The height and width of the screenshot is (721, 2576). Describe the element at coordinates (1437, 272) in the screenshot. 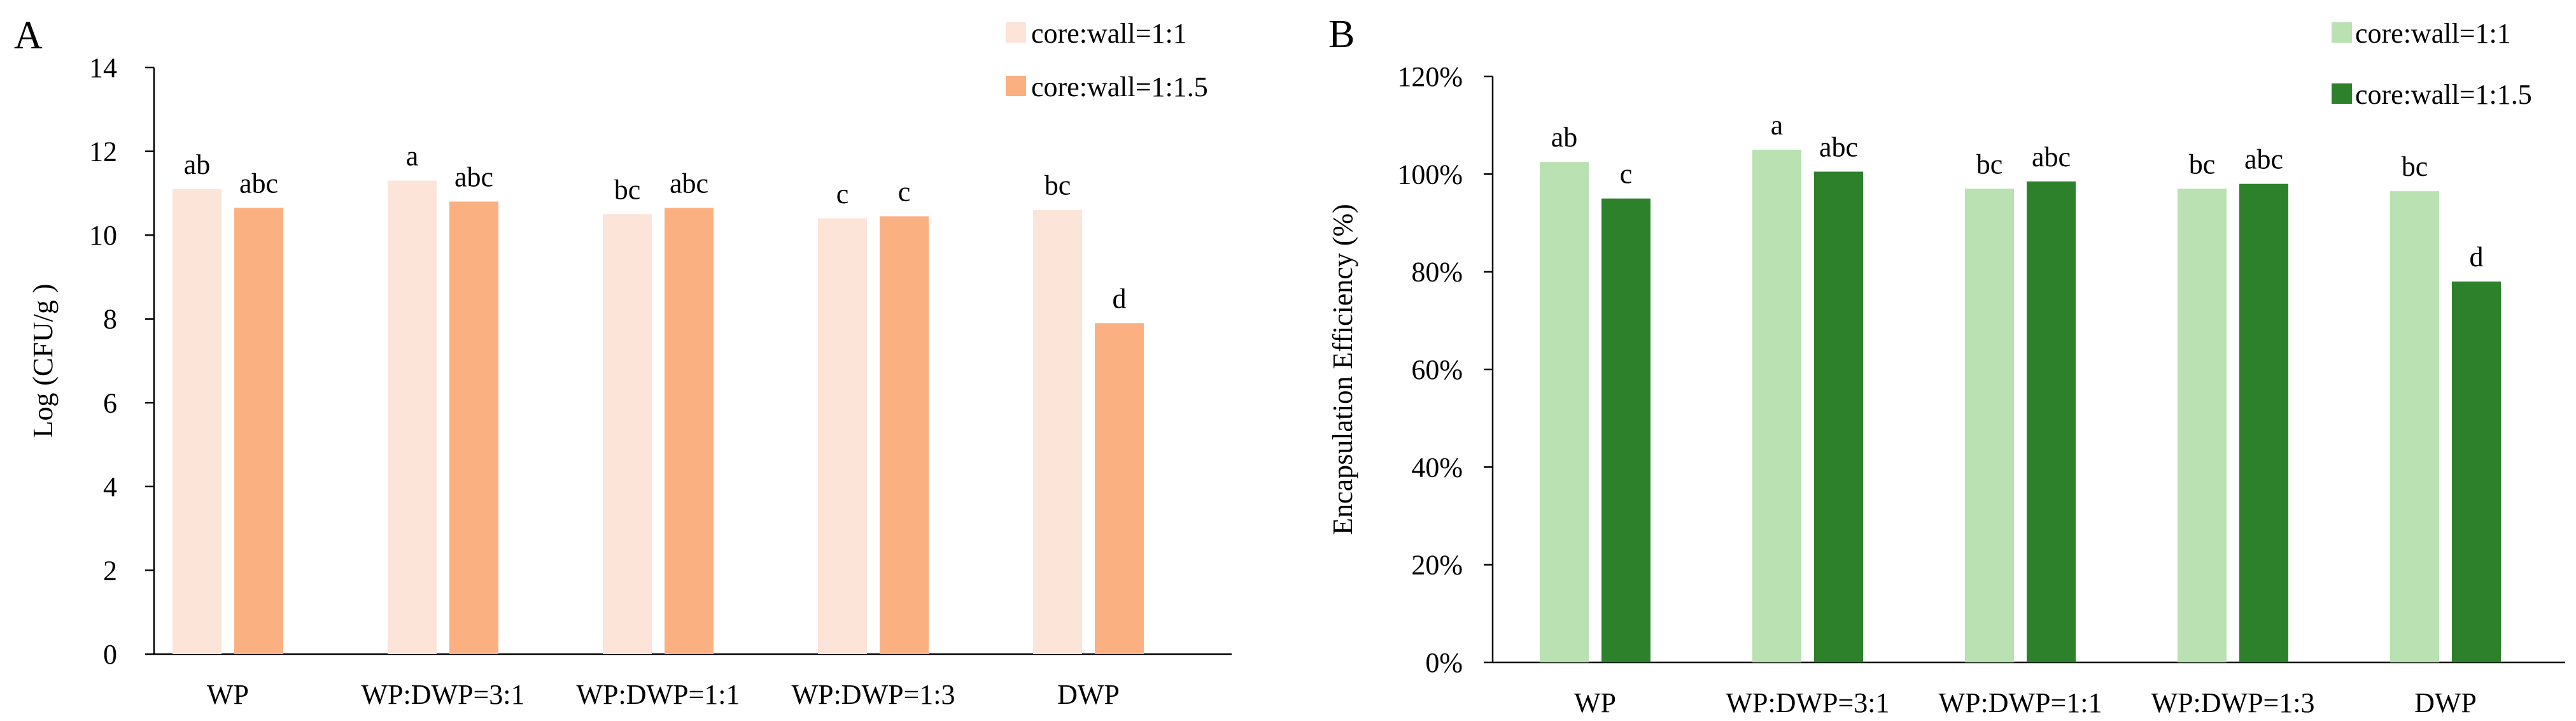

I see `y-tick-label: 80%` at that location.